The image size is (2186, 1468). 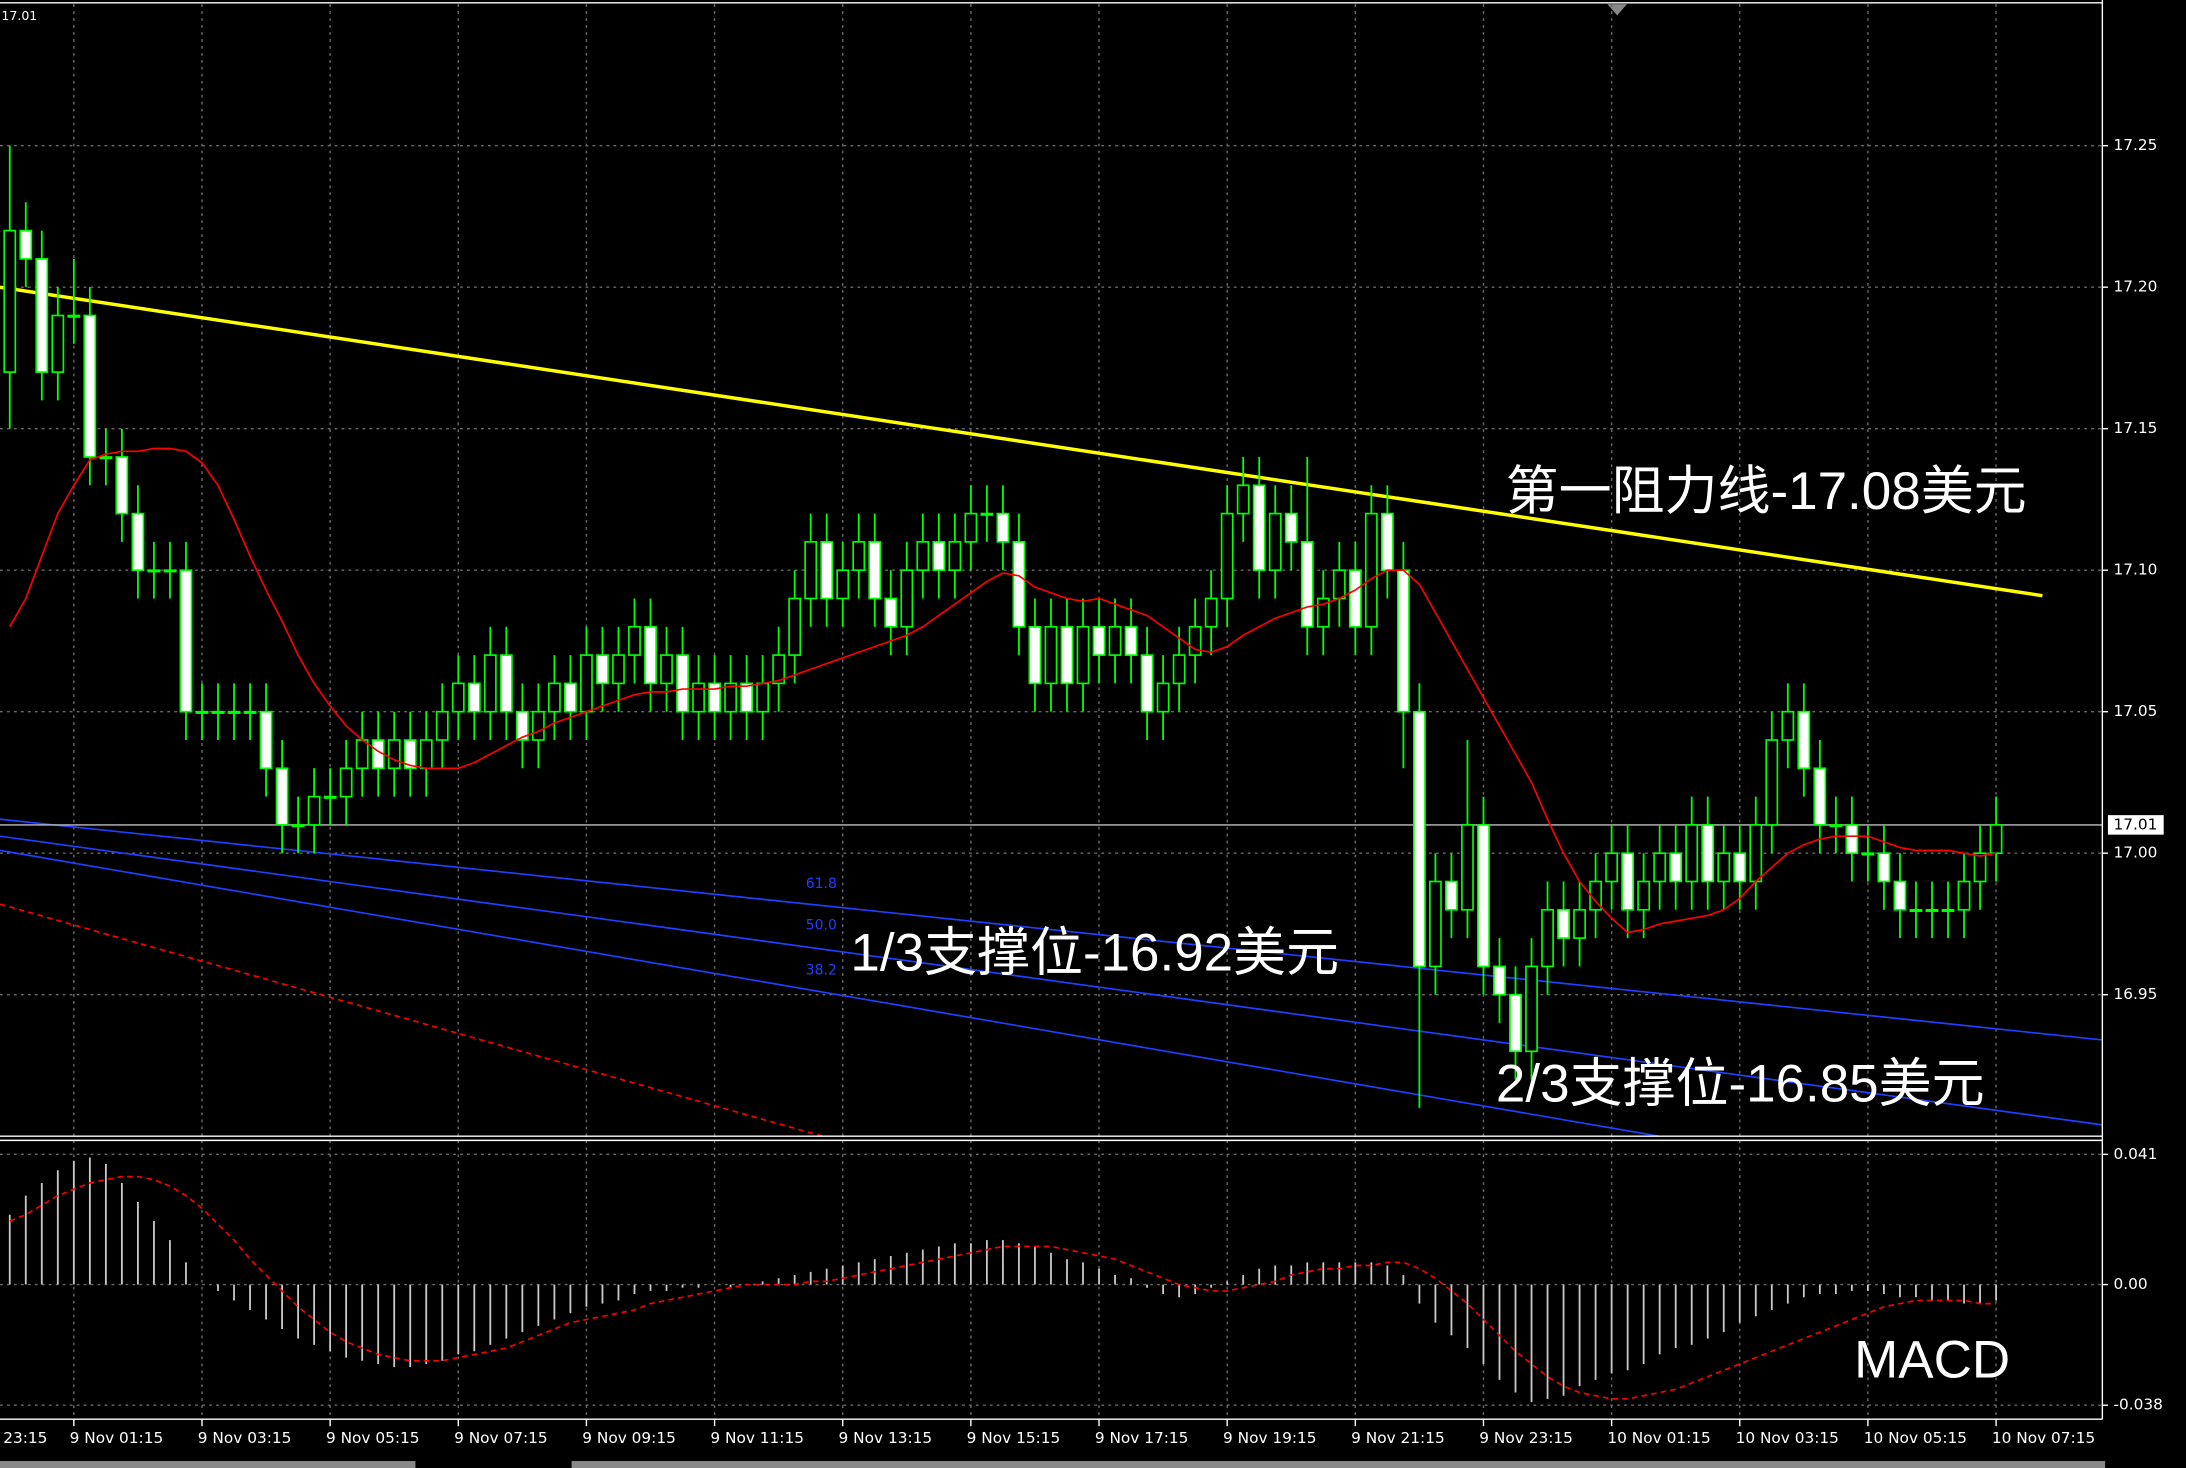 What do you see at coordinates (25, 1438) in the screenshot?
I see `x-tick-label: 23:15` at bounding box center [25, 1438].